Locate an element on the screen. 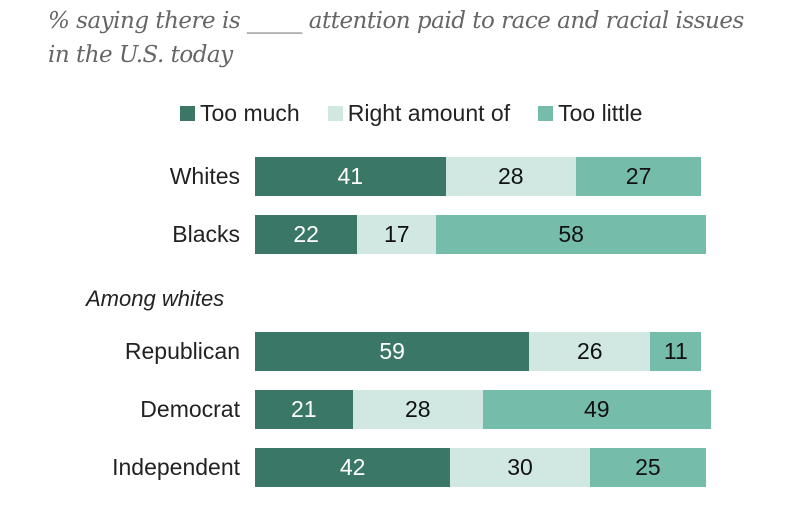  legend-item-right-amount: Right amount of is located at coordinates (419, 113).